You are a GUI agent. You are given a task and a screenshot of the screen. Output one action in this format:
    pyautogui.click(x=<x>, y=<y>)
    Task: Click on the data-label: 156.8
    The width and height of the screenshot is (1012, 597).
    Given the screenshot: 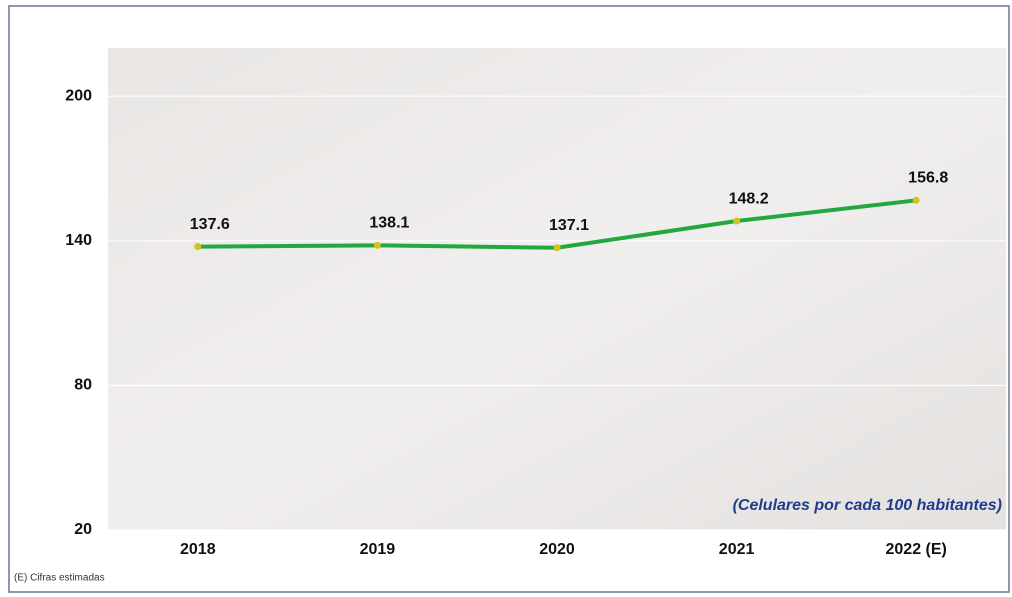 What is the action you would take?
    pyautogui.click(x=928, y=178)
    